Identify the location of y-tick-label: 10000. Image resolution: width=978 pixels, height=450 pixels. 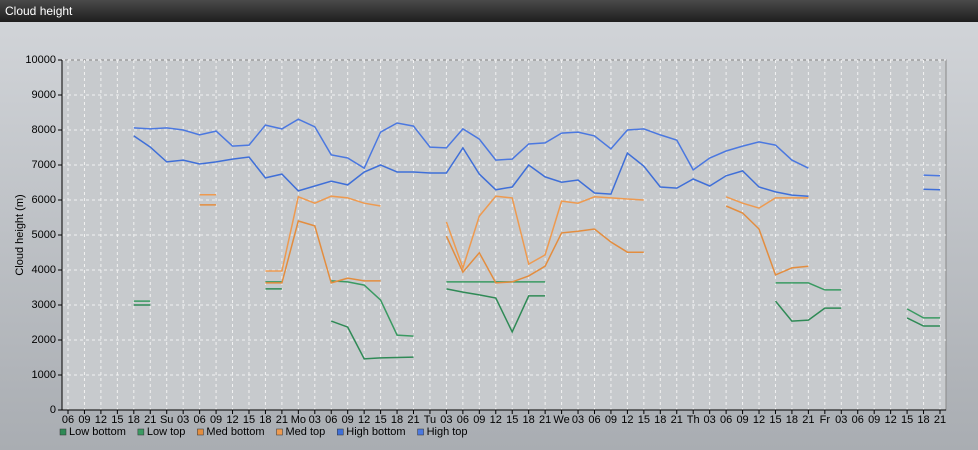
(40, 60).